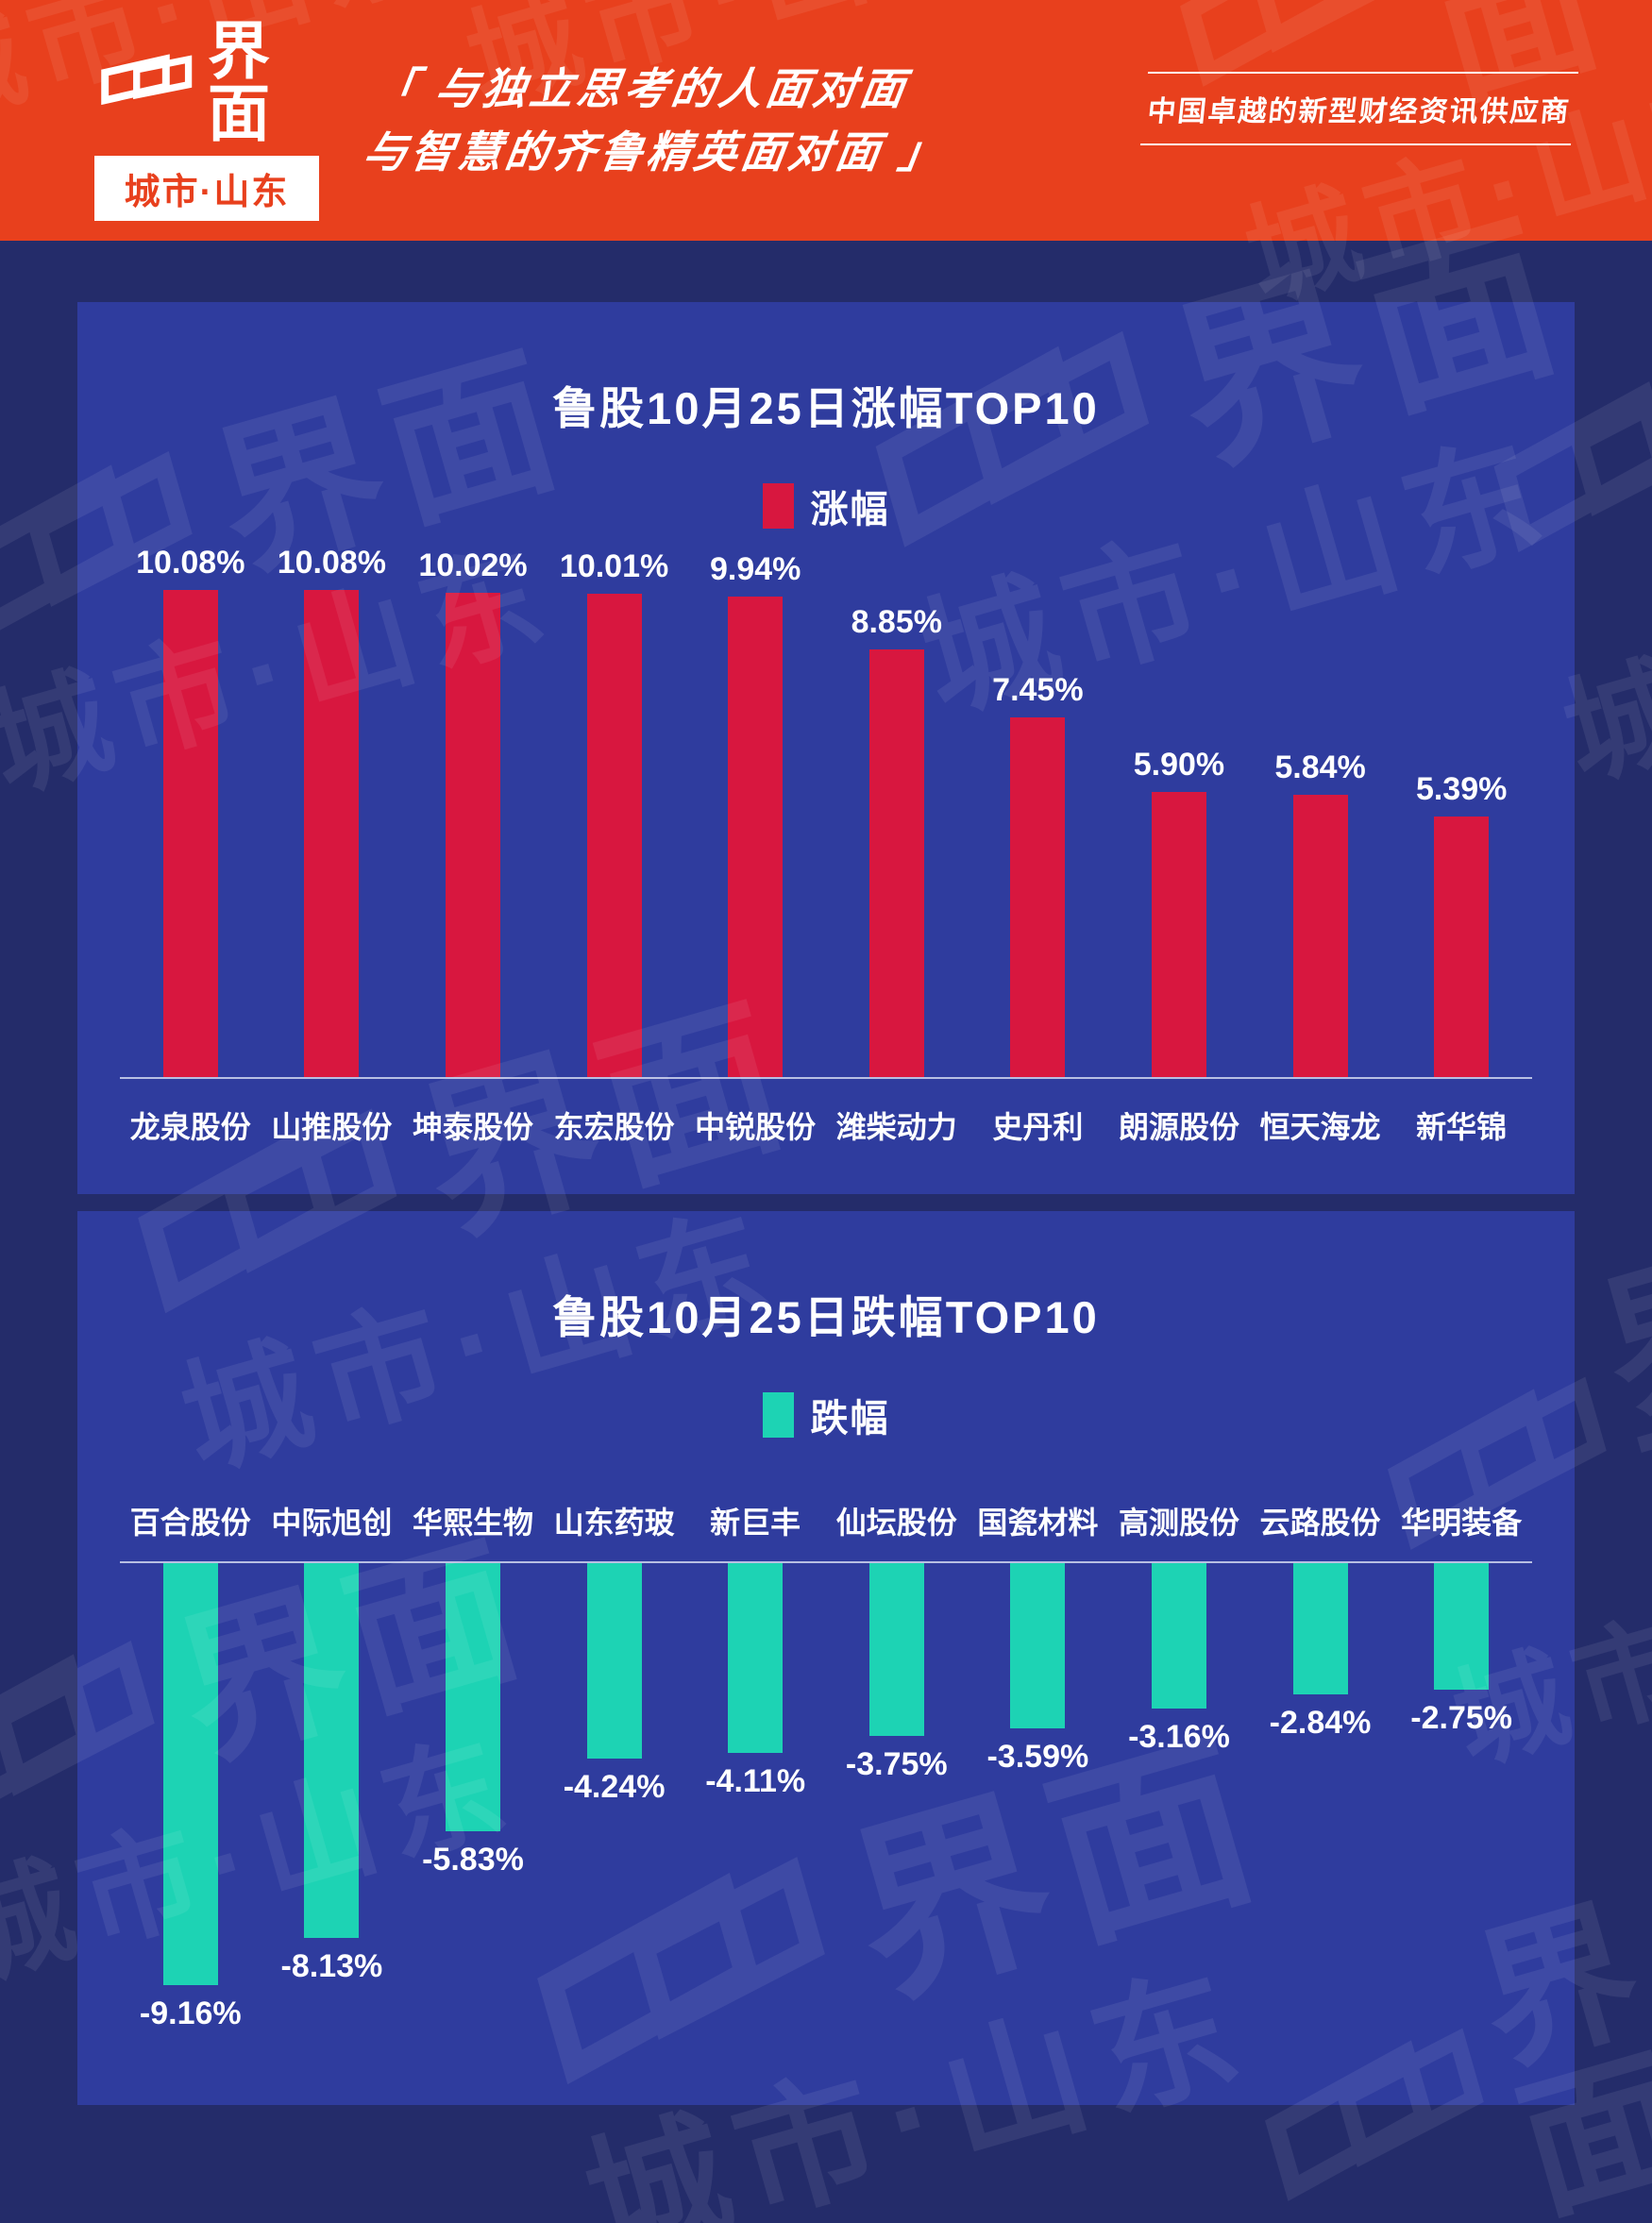  Describe the element at coordinates (896, 621) in the screenshot. I see `bar-value-label: 8.85%` at that location.